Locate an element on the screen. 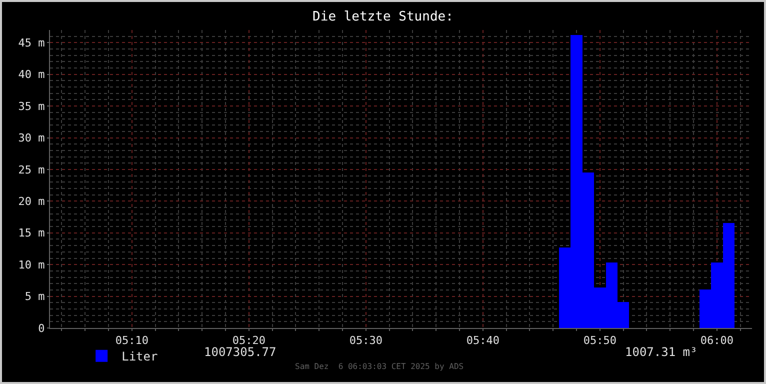  x-tick-label: 05:20 is located at coordinates (249, 341).